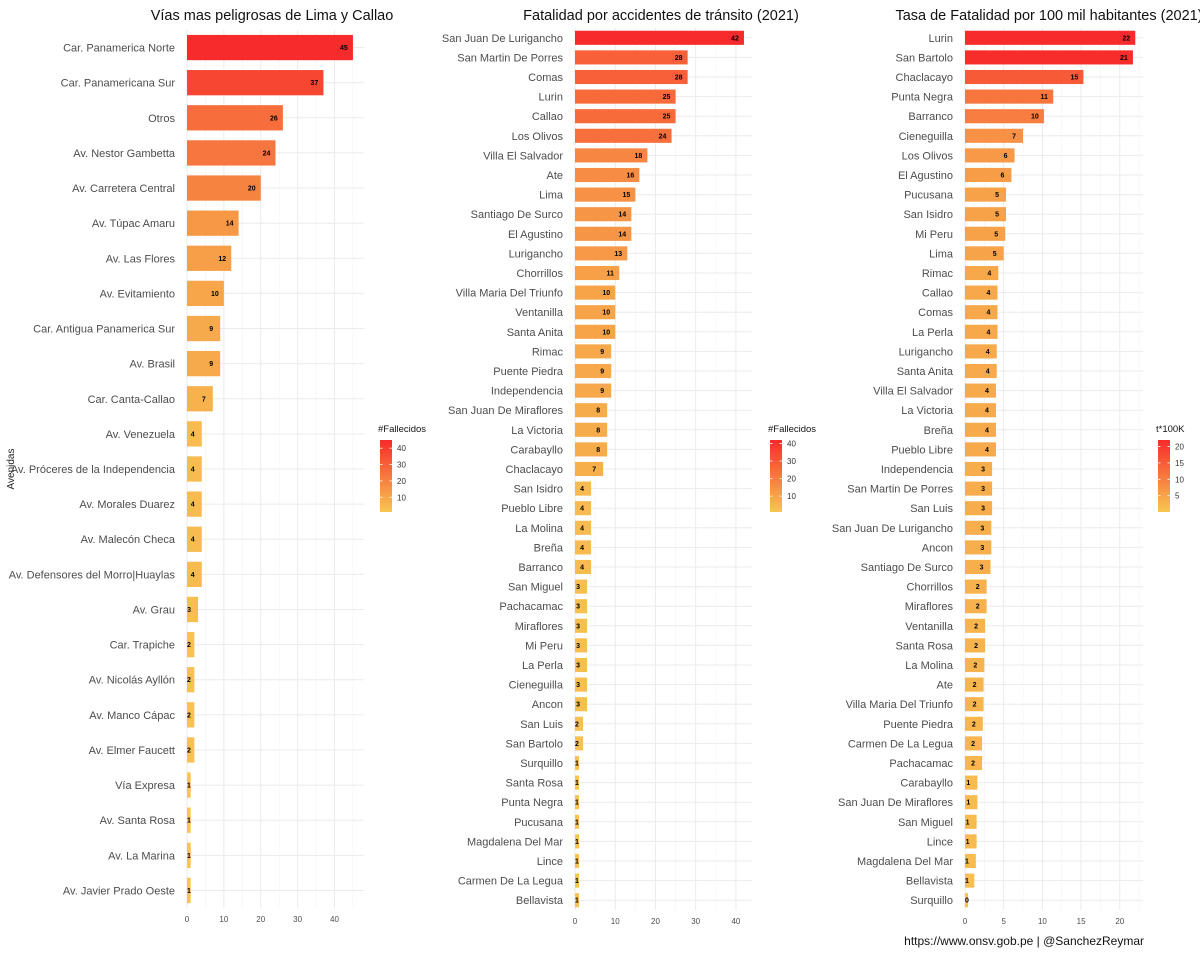 The image size is (1200, 960). What do you see at coordinates (132, 716) in the screenshot?
I see `category-label: Av. Manco Cápac` at bounding box center [132, 716].